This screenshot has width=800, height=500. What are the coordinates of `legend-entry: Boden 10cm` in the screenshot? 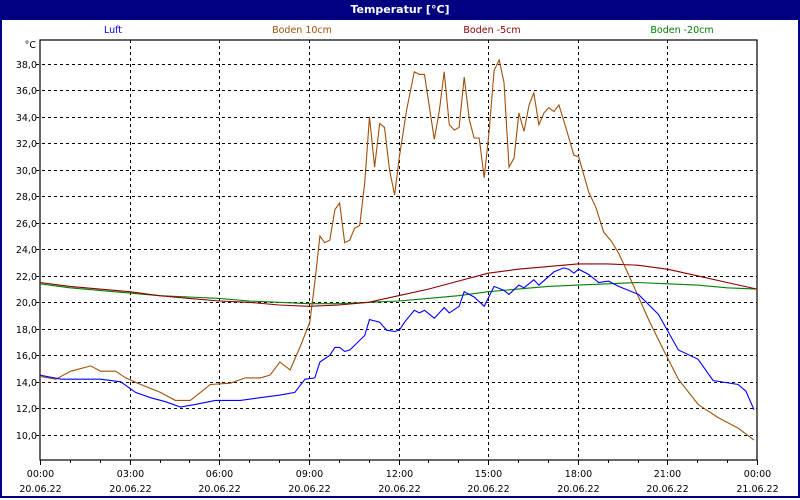 It's located at (302, 30).